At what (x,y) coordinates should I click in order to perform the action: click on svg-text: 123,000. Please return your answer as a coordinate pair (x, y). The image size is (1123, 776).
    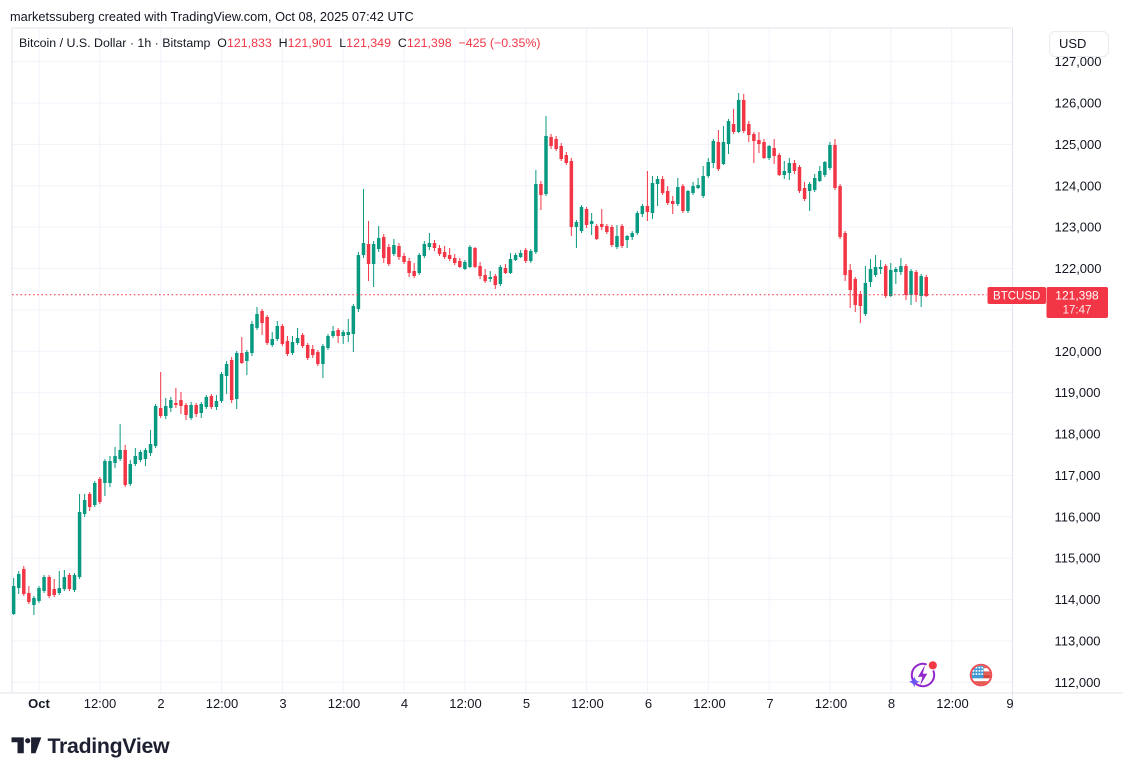
    Looking at the image, I should click on (1078, 227).